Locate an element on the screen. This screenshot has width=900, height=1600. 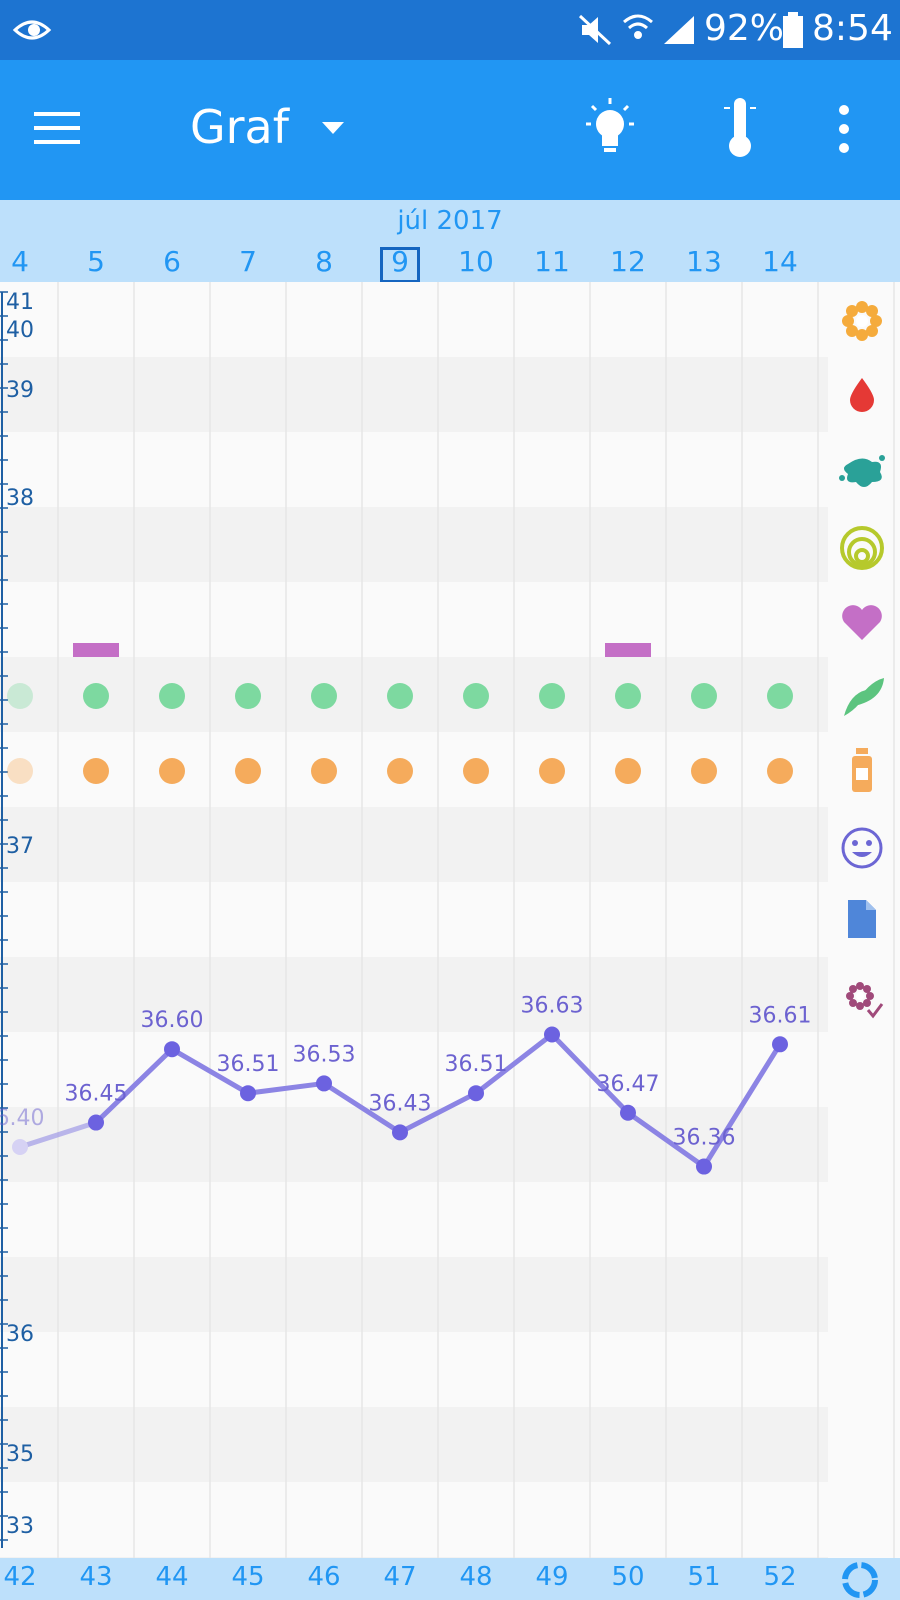
month-label: júl 2017 is located at coordinates (450, 221).